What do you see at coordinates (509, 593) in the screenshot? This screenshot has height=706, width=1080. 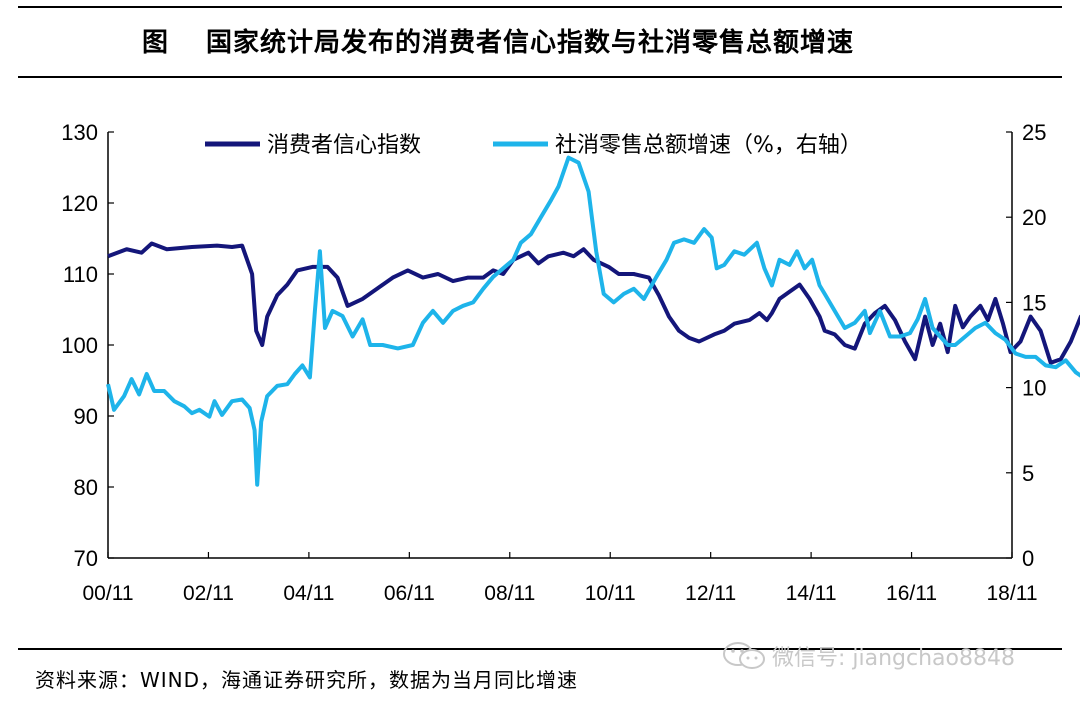 I see `x-tick-label: 08/11` at bounding box center [509, 593].